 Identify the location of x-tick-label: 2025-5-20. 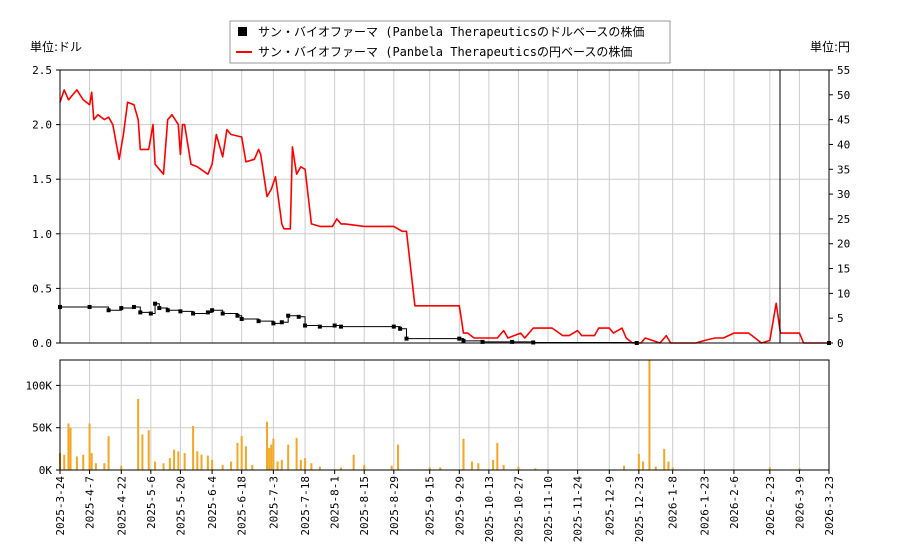
(180, 506).